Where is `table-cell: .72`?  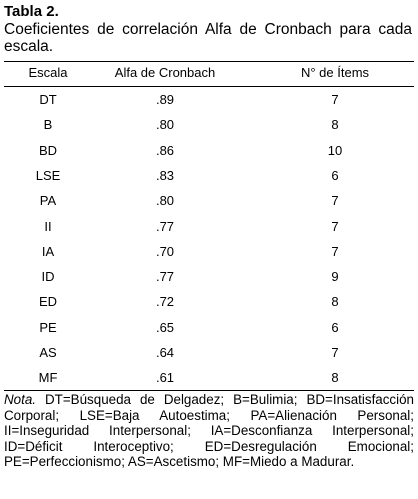
table-cell: .72 is located at coordinates (165, 302).